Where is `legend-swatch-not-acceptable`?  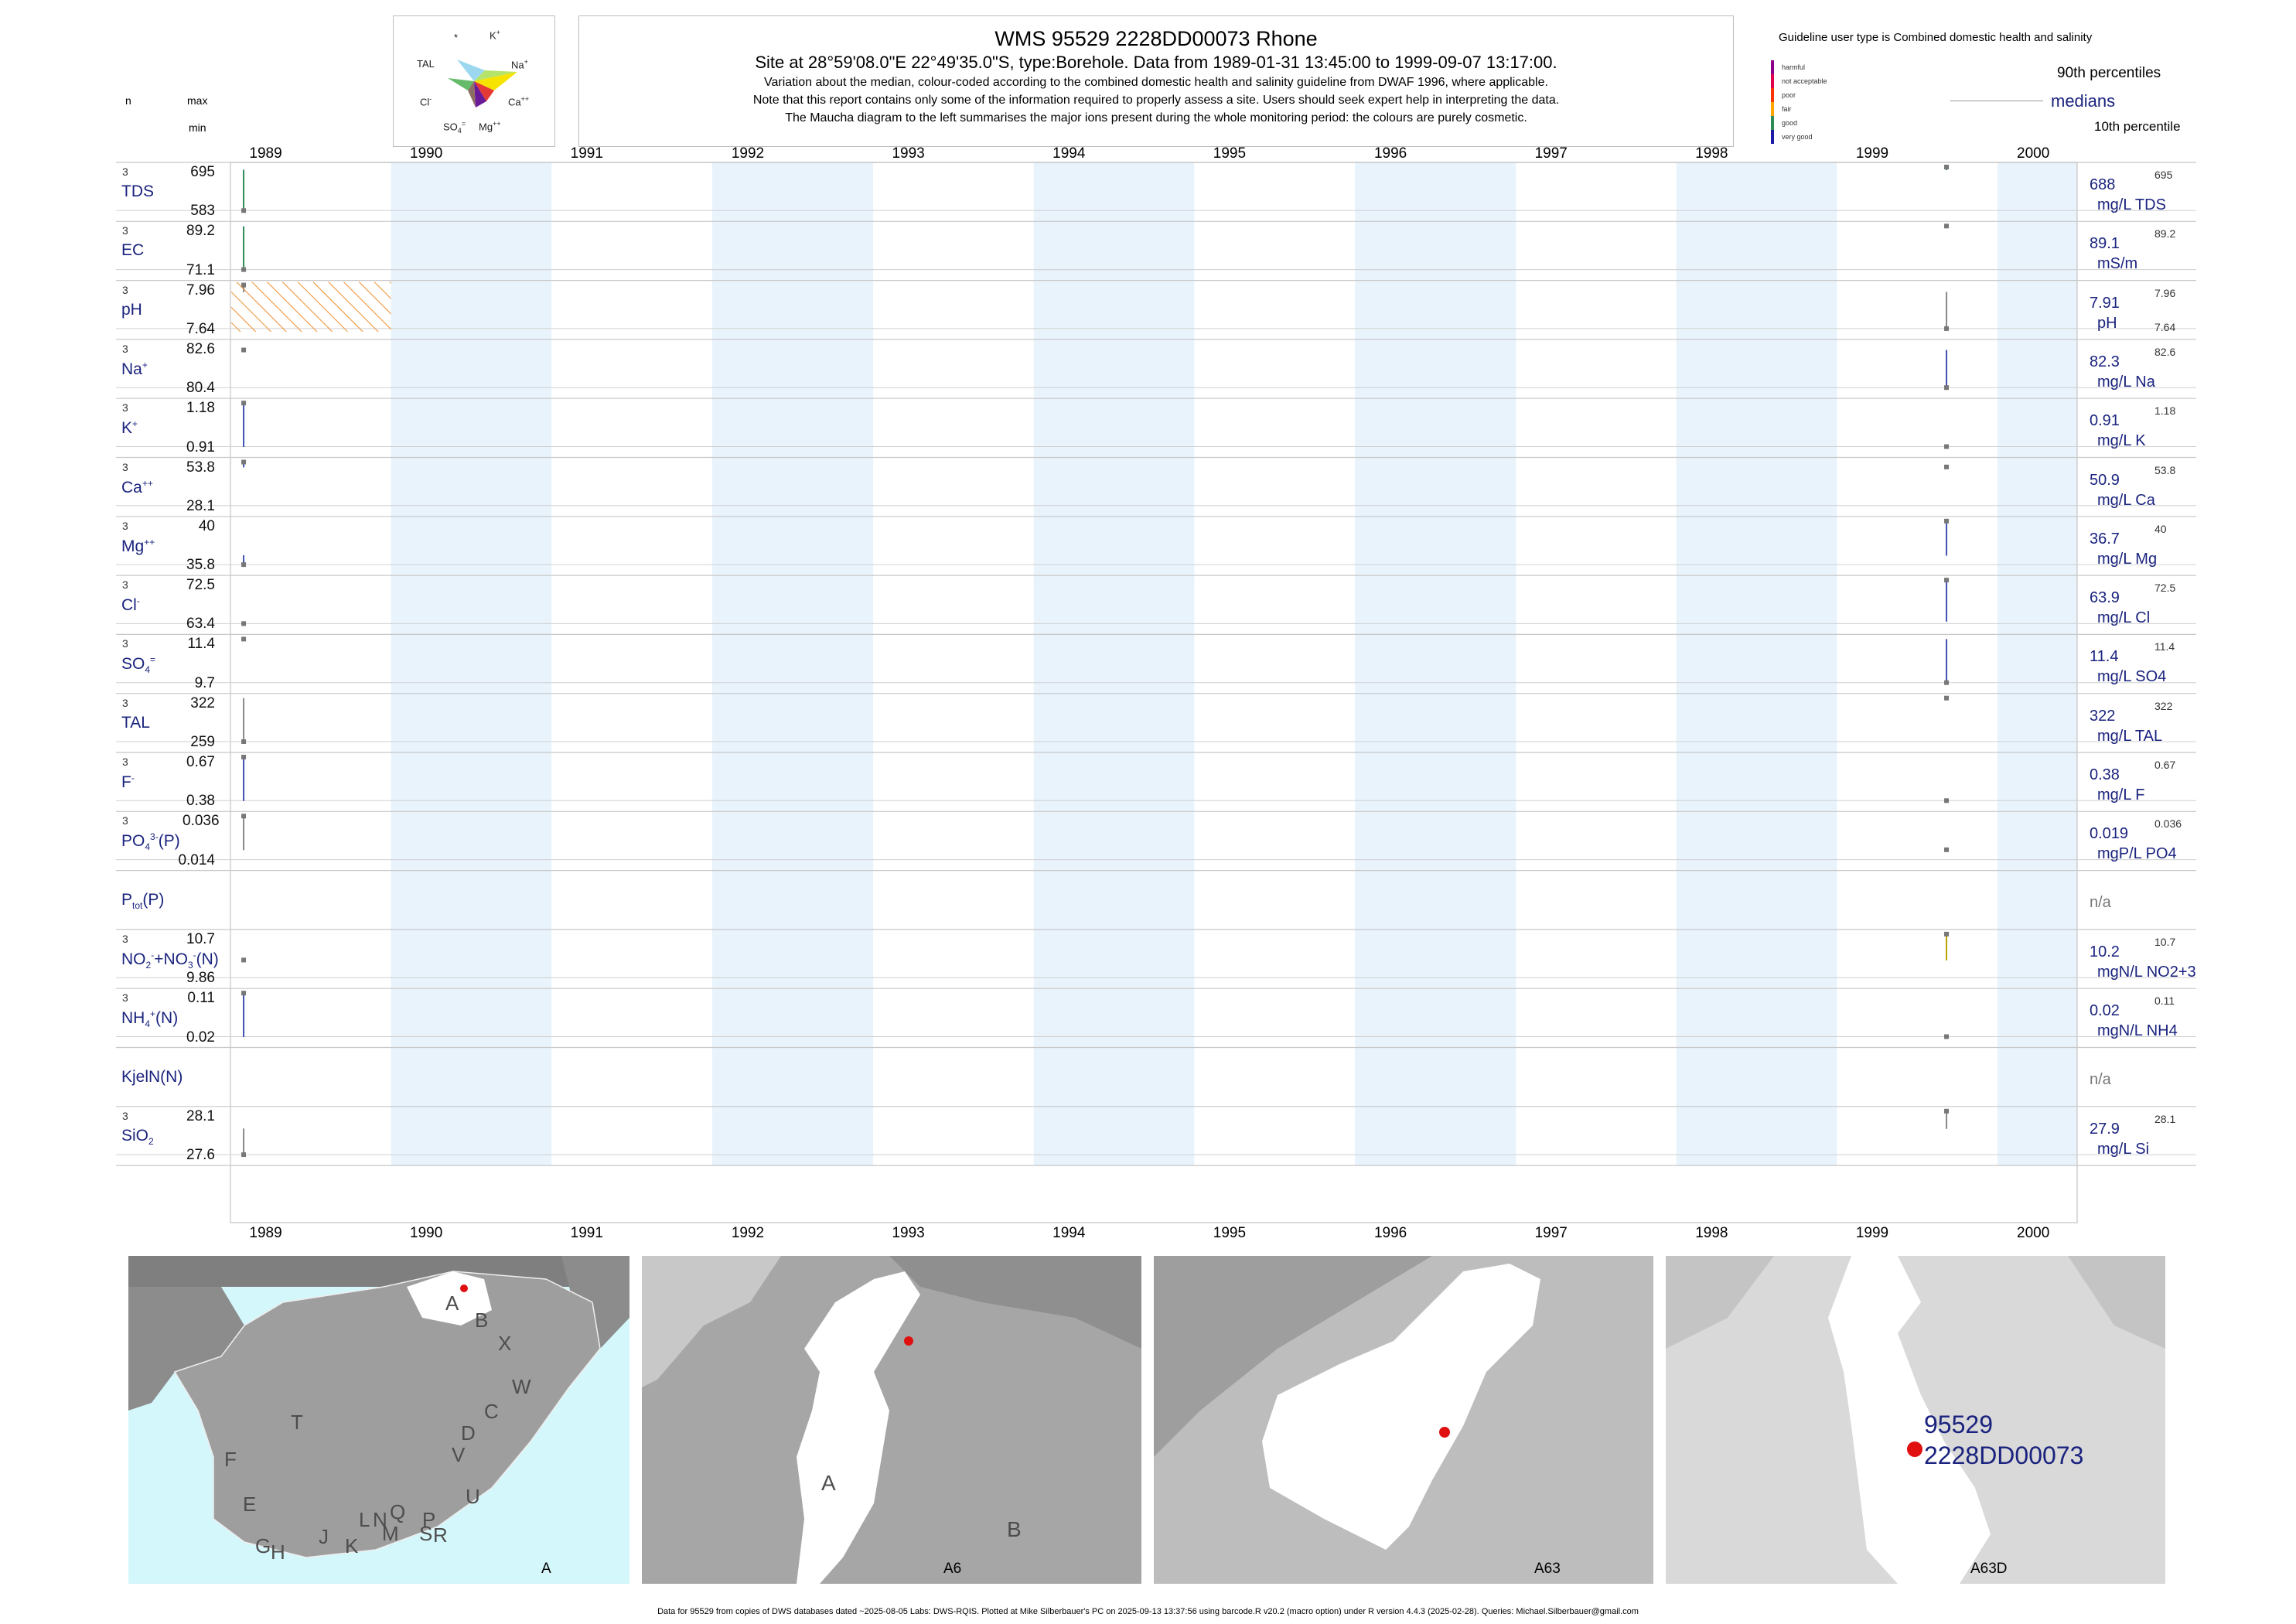
legend-swatch-not-acceptable is located at coordinates (1772, 81).